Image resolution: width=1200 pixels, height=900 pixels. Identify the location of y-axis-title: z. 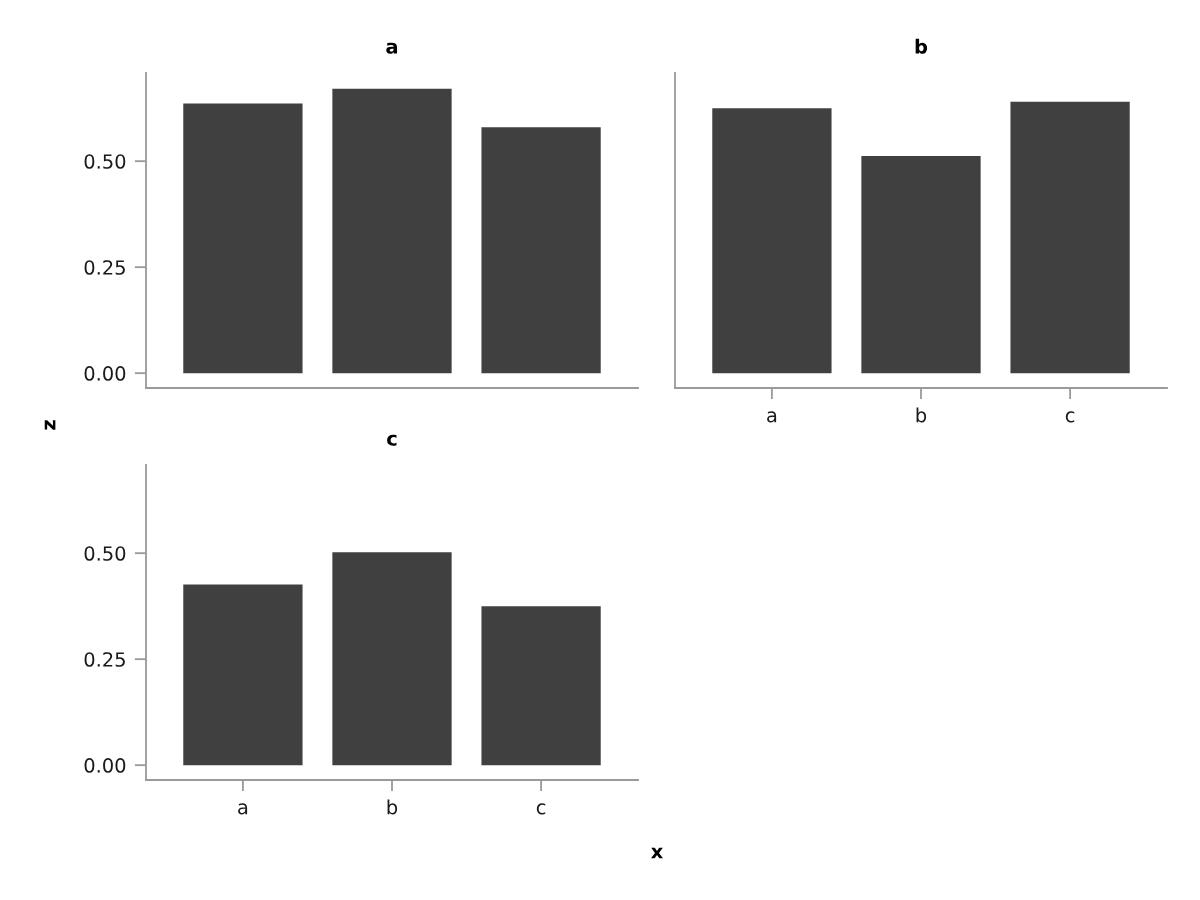
(50, 425).